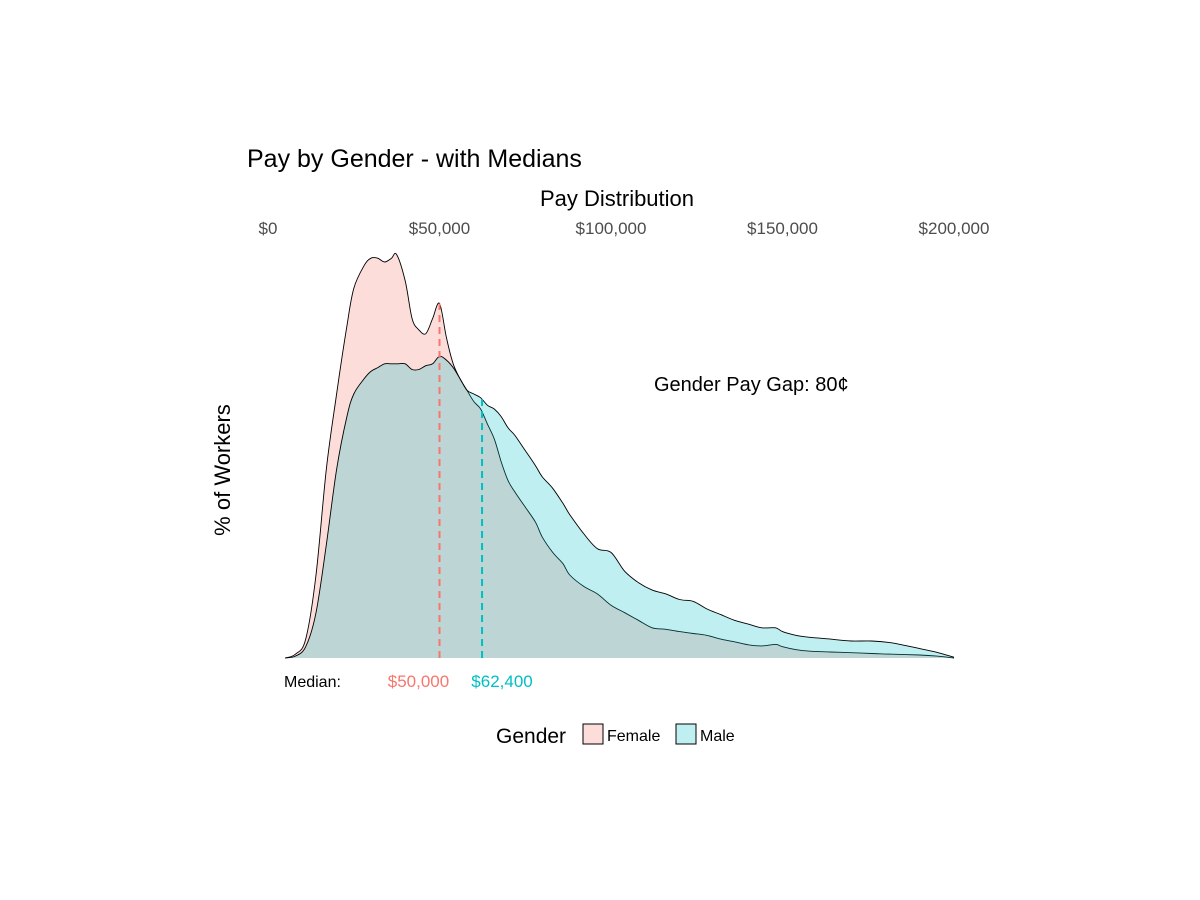 This screenshot has height=900, width=1200. I want to click on x-tick-label: $200,000, so click(954, 228).